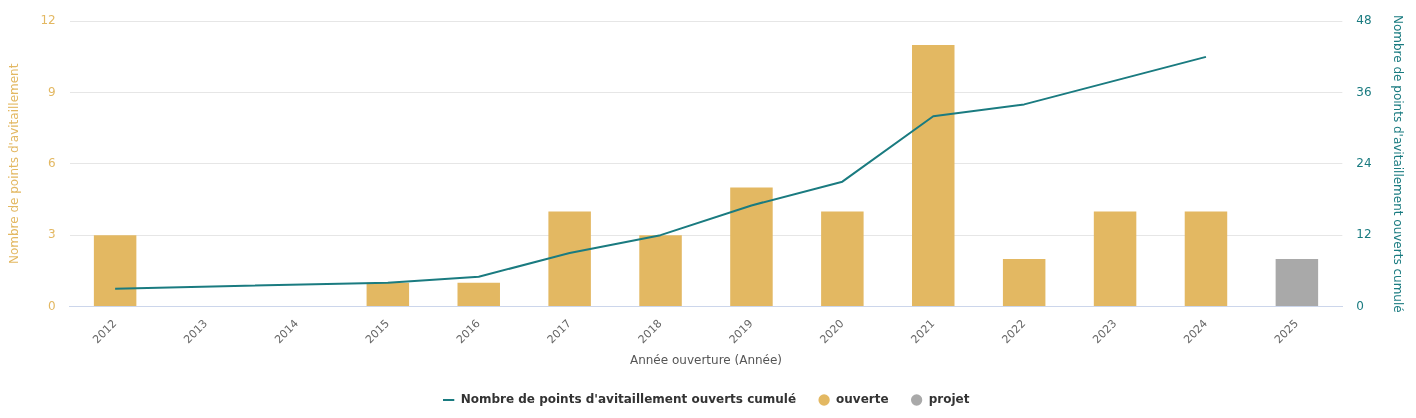 This screenshot has height=418, width=1416. Describe the element at coordinates (1364, 162) in the screenshot. I see `y2-tick-label: 24` at that location.